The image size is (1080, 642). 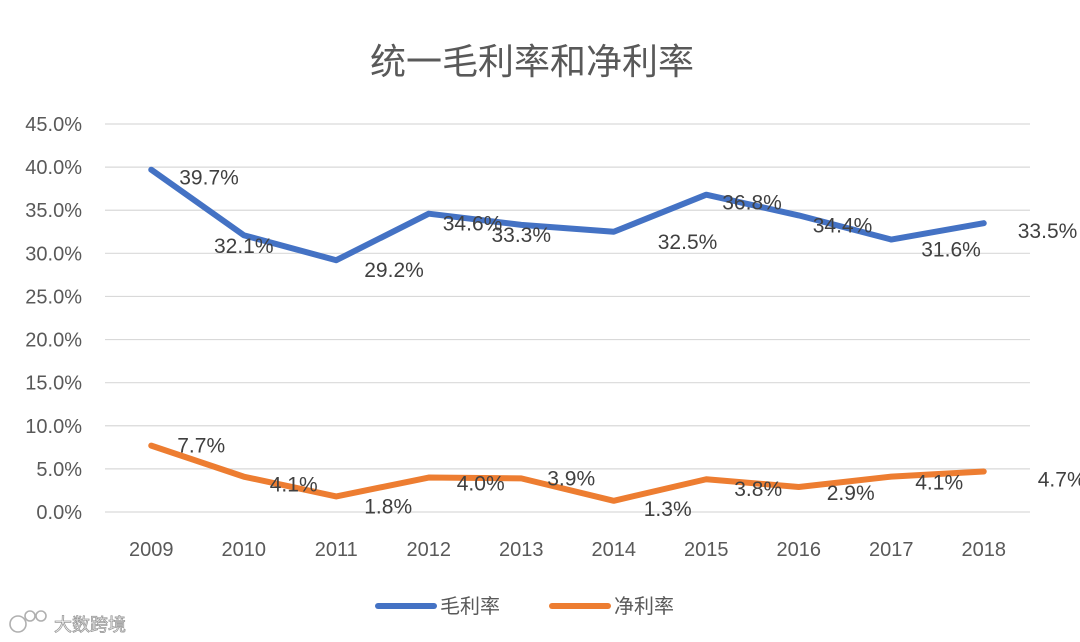 What do you see at coordinates (429, 550) in the screenshot?
I see `x-tick-label: 2012` at bounding box center [429, 550].